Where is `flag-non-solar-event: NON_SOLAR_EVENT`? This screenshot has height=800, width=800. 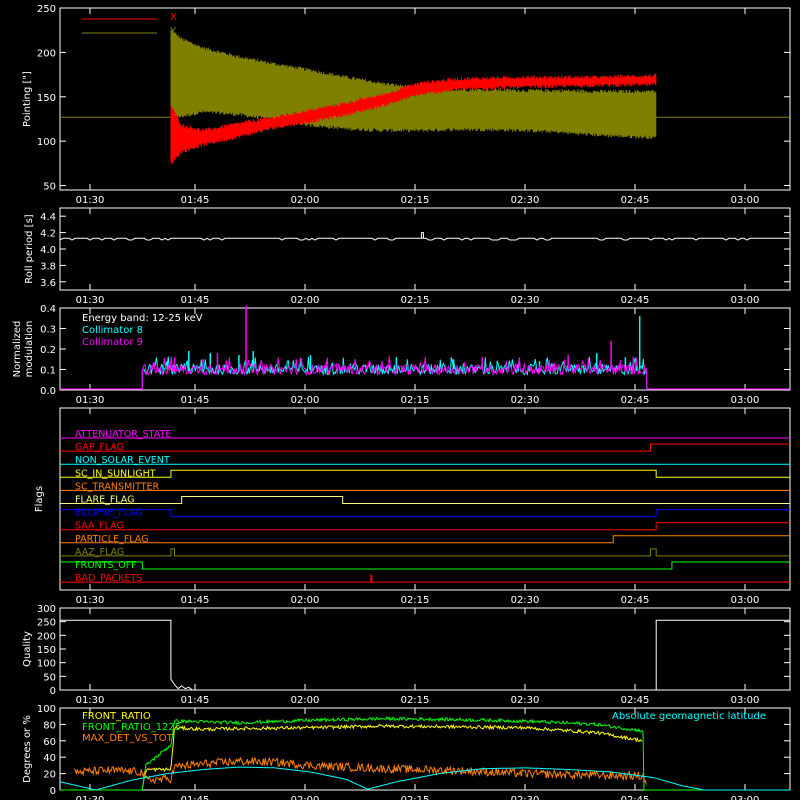 flag-non-solar-event: NON_SOLAR_EVENT is located at coordinates (425, 460).